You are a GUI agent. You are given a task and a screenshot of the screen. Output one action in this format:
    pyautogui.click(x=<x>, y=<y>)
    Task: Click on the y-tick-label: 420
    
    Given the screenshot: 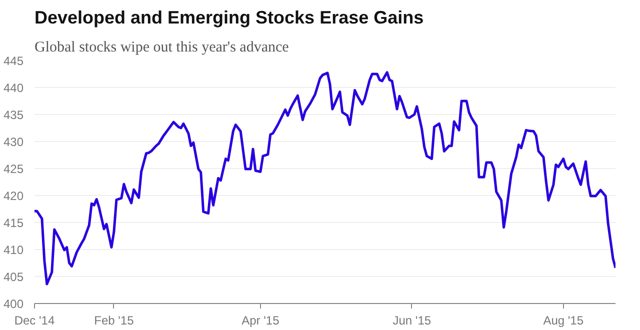 What is the action you would take?
    pyautogui.click(x=13, y=196)
    